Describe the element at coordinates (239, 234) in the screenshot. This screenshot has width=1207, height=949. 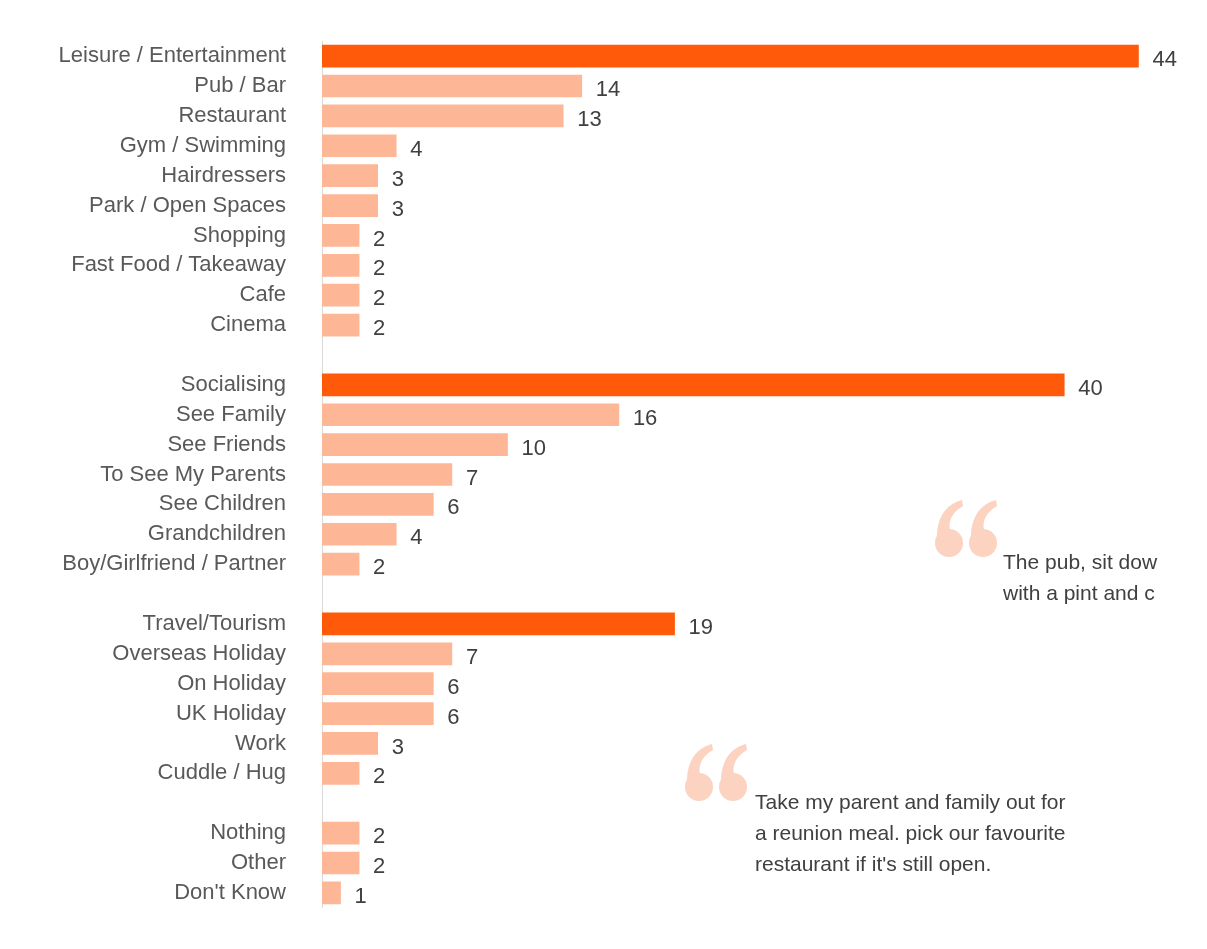
I see `y-tick-label: Shopping` at that location.